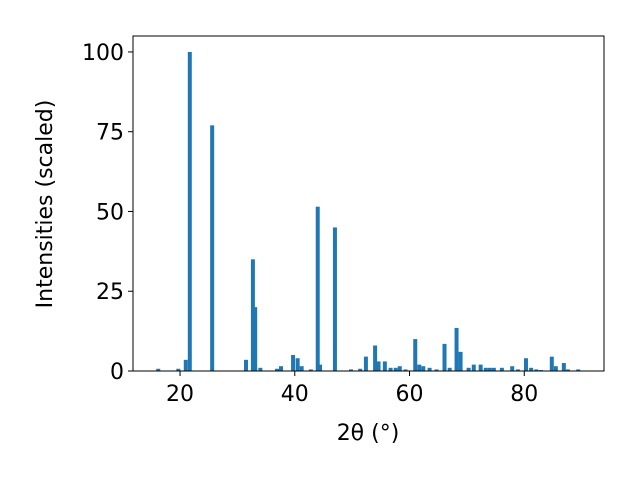  What do you see at coordinates (110, 292) in the screenshot?
I see `y-tick-label: 25` at bounding box center [110, 292].